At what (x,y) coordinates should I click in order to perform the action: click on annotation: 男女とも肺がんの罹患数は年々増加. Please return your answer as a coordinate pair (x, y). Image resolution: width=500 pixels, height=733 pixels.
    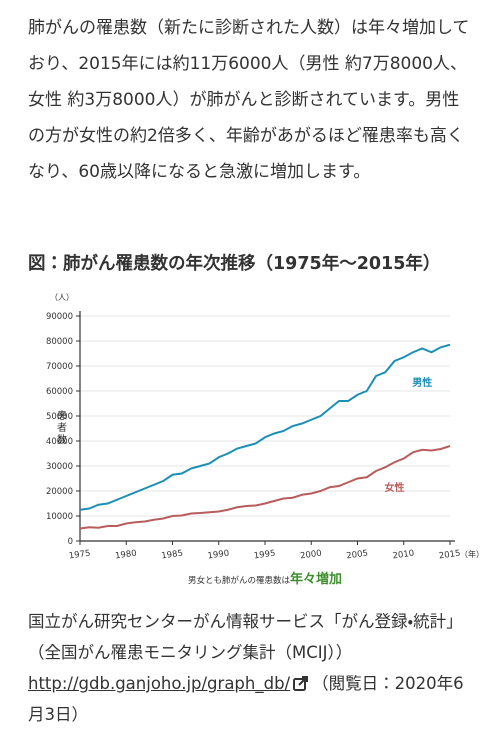
    Looking at the image, I should click on (265, 579).